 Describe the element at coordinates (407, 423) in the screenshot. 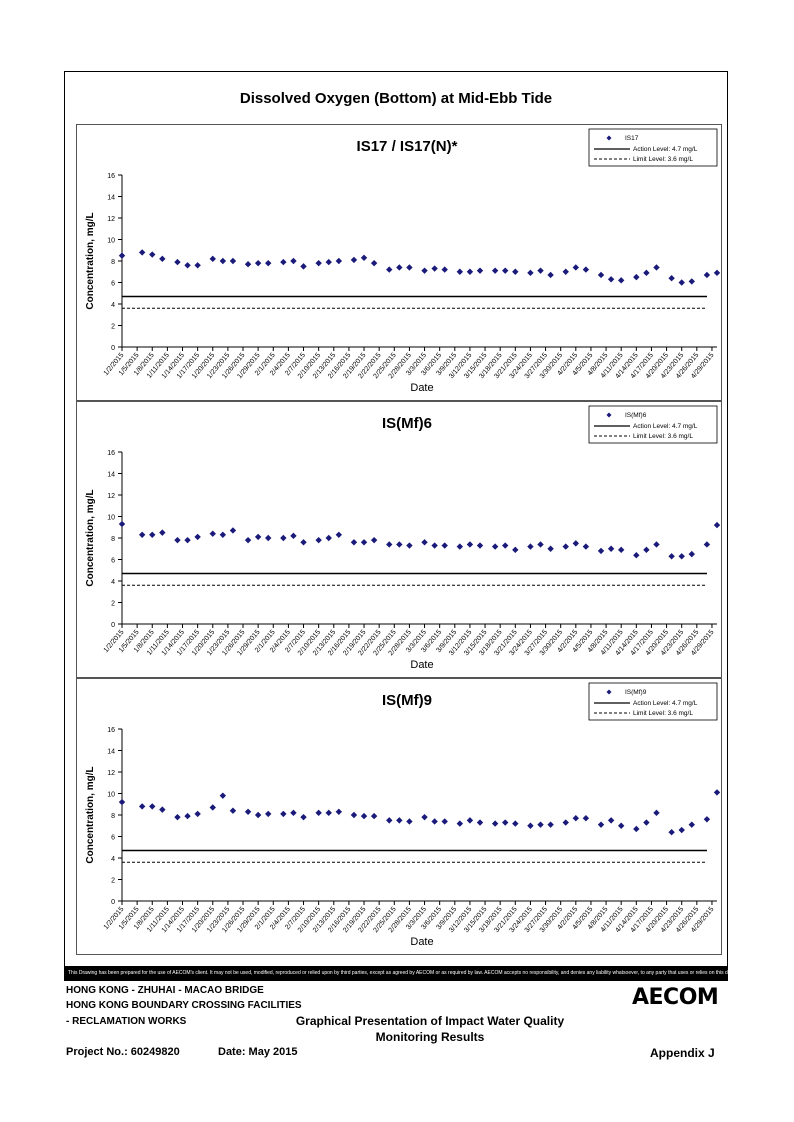

I see `chart-title: IS(Mf)6` at that location.